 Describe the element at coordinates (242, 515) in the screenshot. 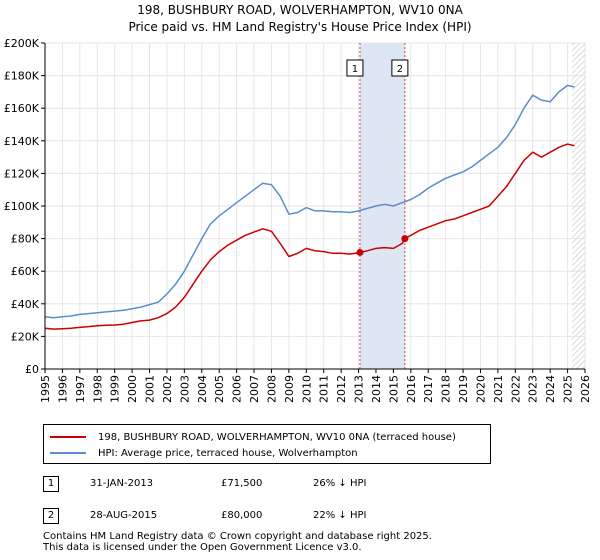

I see `sale-price: £80,000` at that location.